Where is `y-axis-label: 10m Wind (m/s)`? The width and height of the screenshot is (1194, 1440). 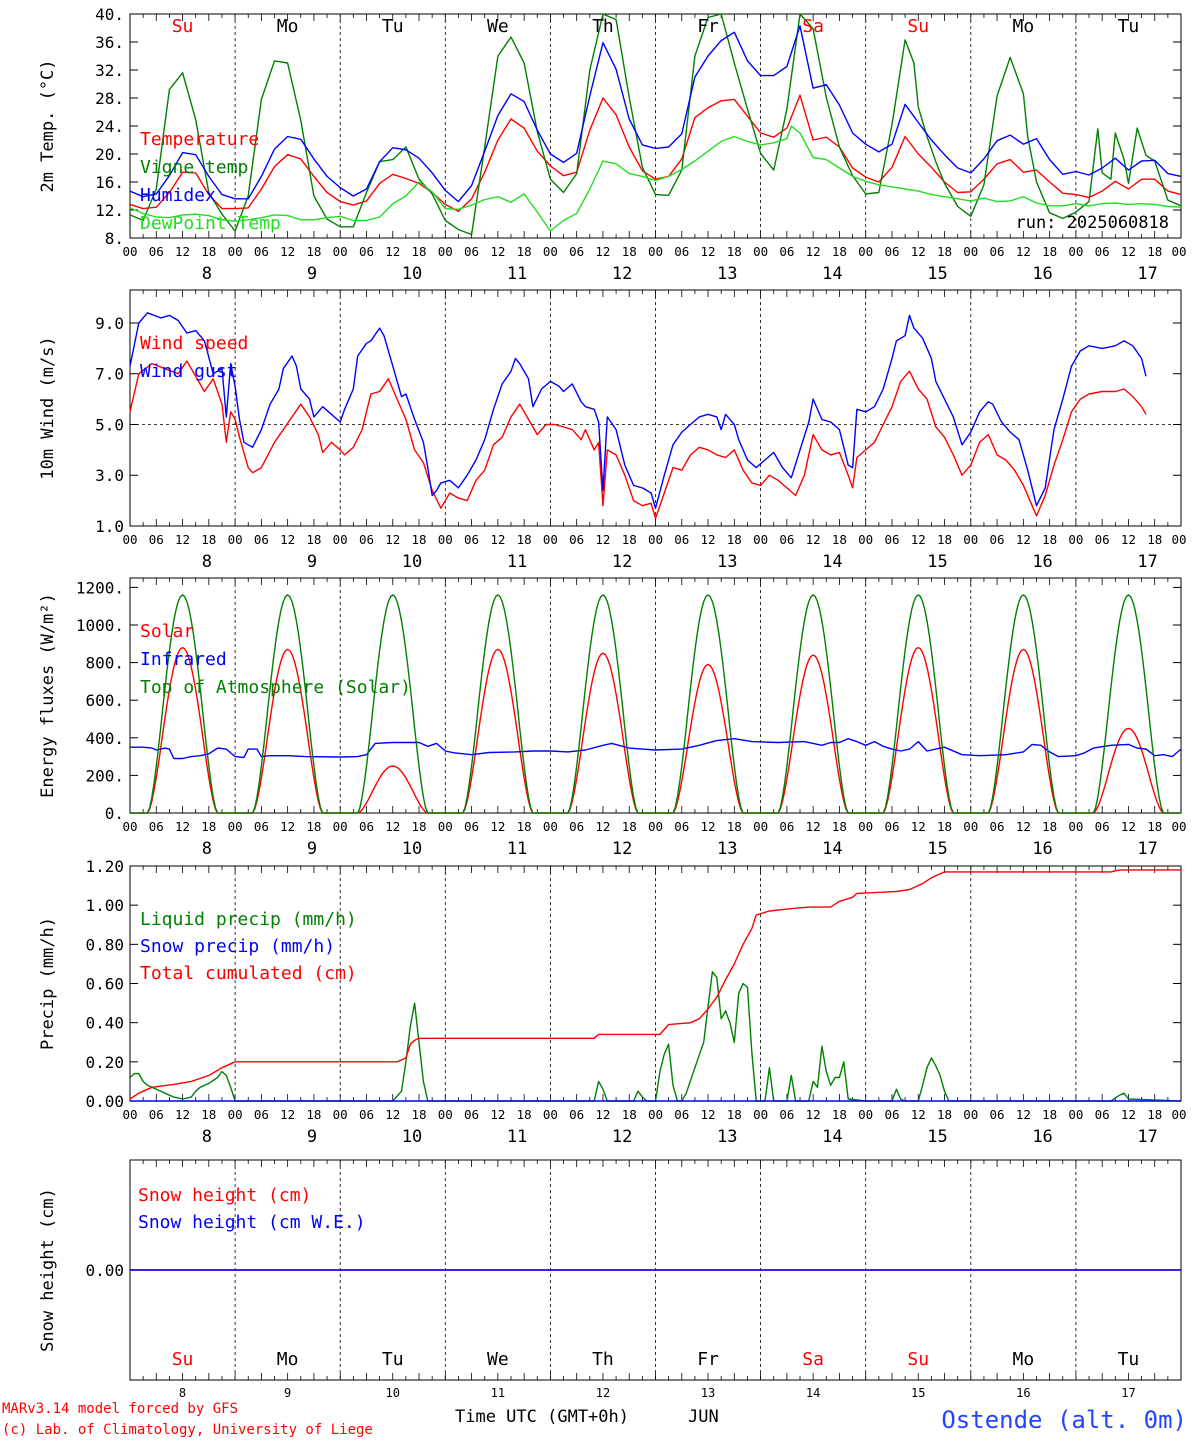
y-axis-label: 10m Wind (m/s) is located at coordinates (48, 407).